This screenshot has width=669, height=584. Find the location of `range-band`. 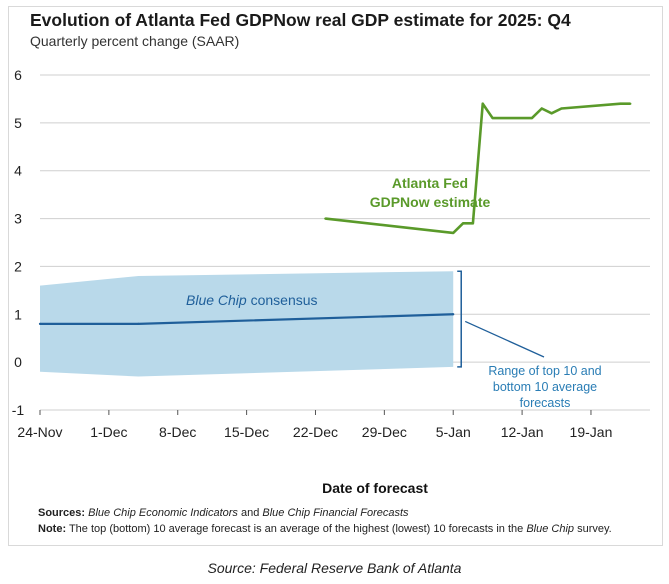

range-band is located at coordinates (247, 324).